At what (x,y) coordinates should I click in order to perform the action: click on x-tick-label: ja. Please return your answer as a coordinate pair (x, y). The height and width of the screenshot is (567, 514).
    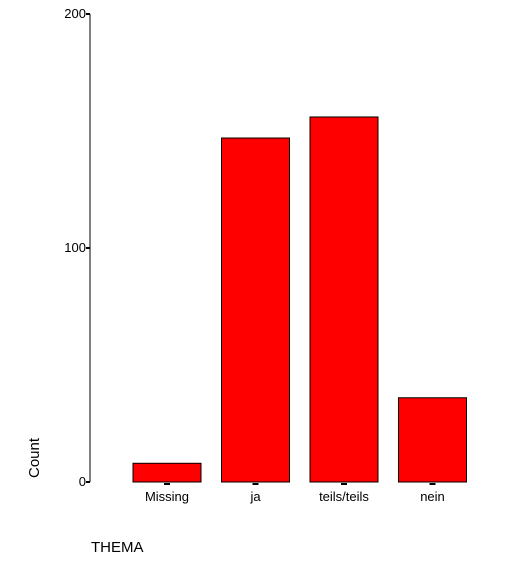
    Looking at the image, I should click on (255, 496).